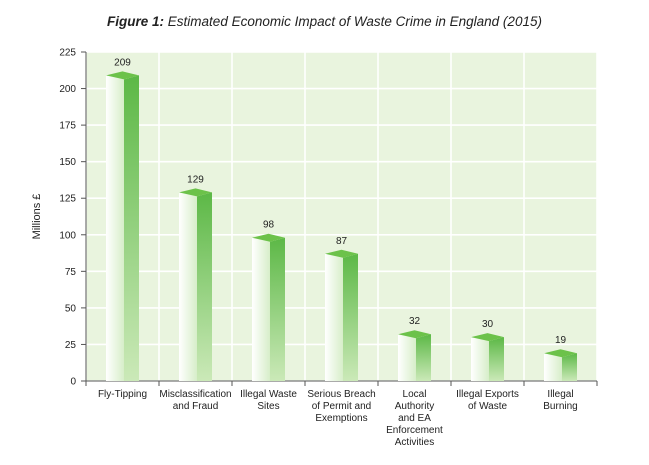 This screenshot has width=649, height=465. I want to click on x-category-label: Sites, so click(268, 406).